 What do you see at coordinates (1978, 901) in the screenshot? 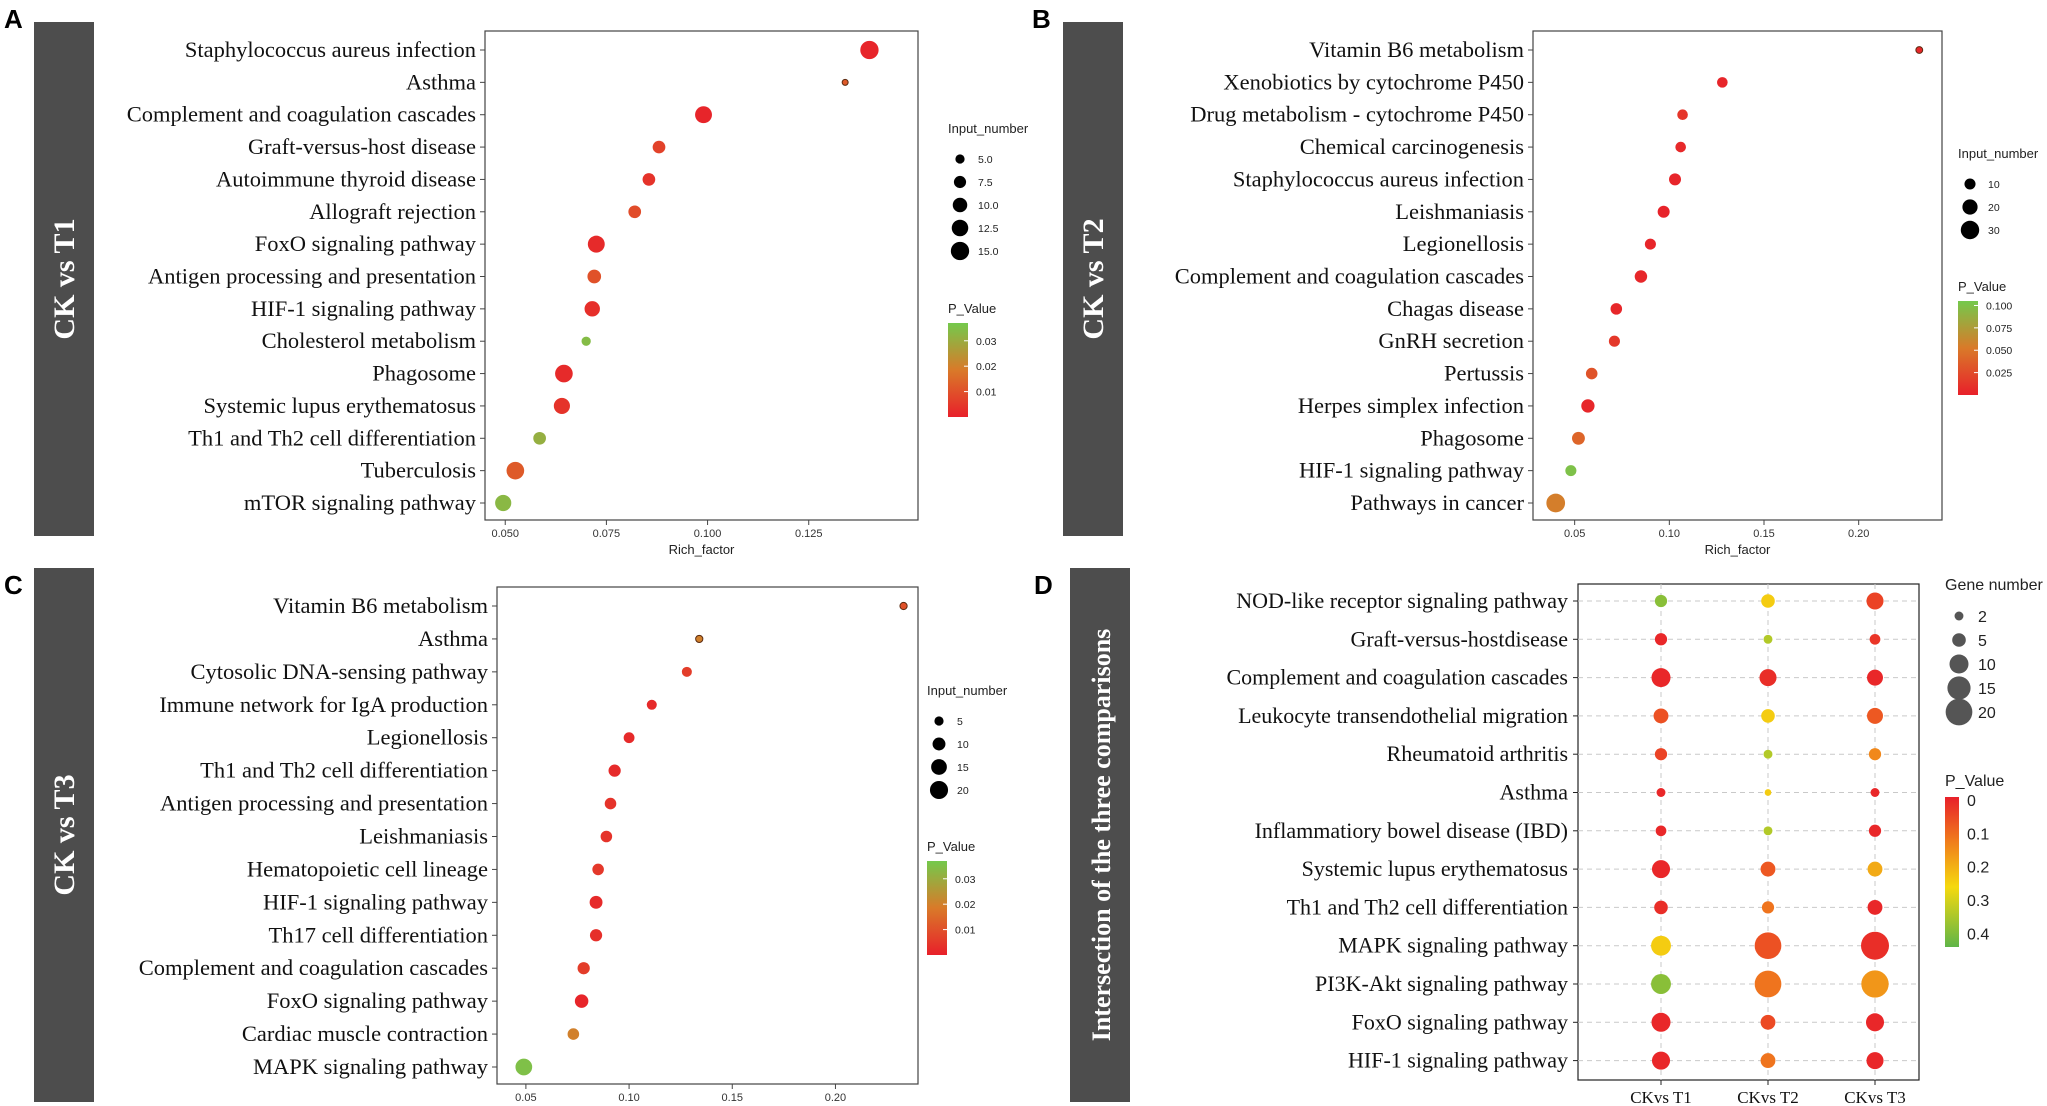
I see `color-bar-label: 0.3` at bounding box center [1978, 901].